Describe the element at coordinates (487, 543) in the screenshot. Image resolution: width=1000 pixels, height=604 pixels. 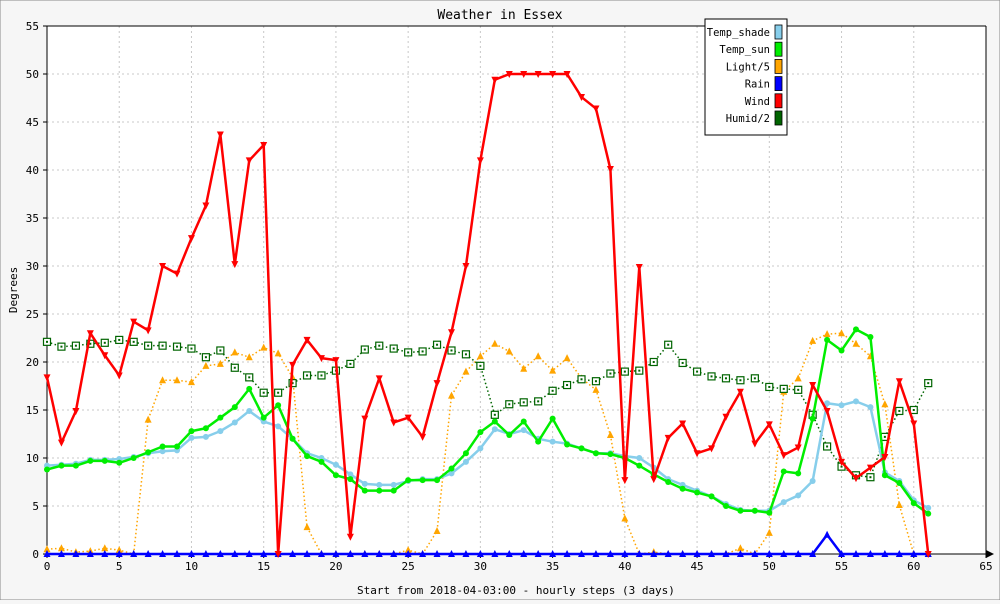
I see `series-rain` at that location.